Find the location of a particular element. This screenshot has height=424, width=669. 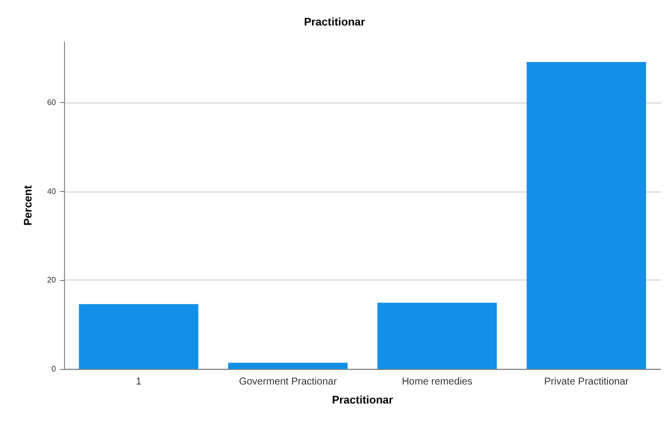

x-tick-label: Home remedies is located at coordinates (437, 382).